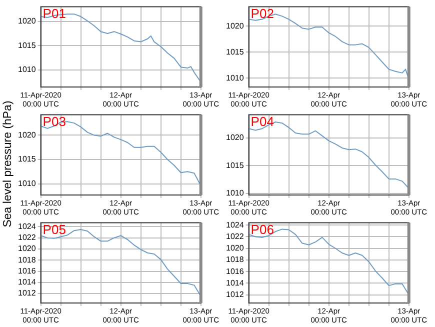 This screenshot has height=327, width=435. What do you see at coordinates (262, 229) in the screenshot?
I see `chart-title: P06` at bounding box center [262, 229].